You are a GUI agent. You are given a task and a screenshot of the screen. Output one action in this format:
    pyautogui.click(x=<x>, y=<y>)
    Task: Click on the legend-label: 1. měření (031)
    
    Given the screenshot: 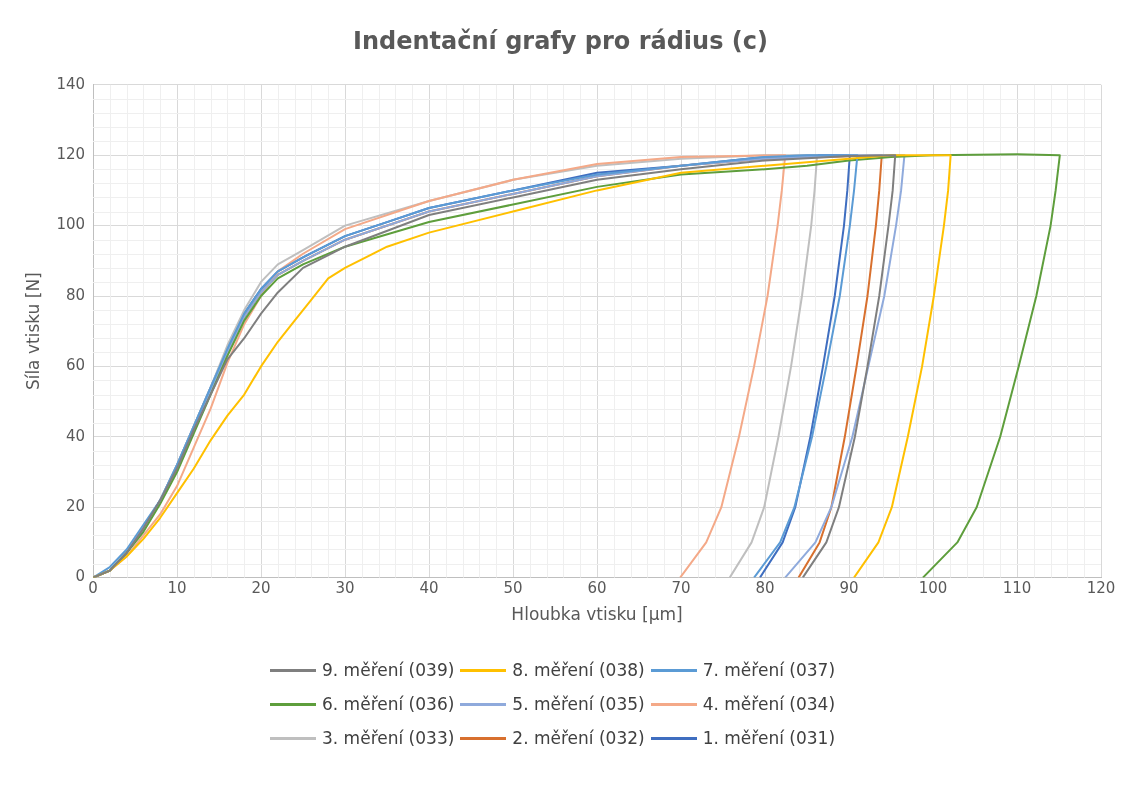 What is the action you would take?
    pyautogui.click(x=769, y=738)
    